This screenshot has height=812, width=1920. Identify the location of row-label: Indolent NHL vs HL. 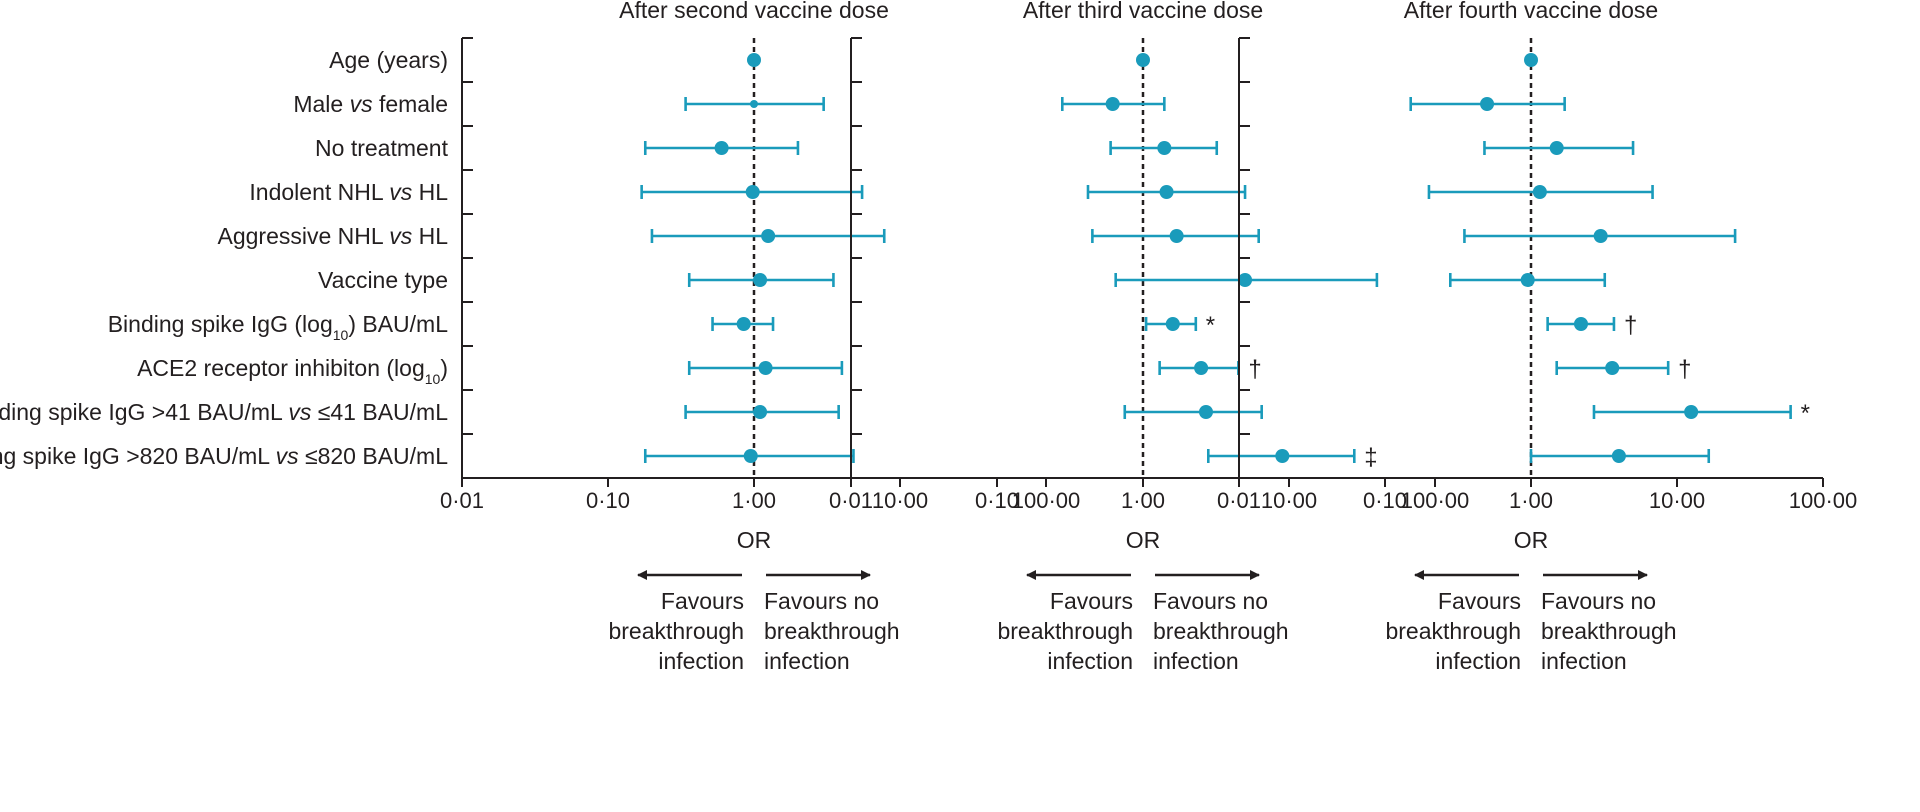
(348, 192).